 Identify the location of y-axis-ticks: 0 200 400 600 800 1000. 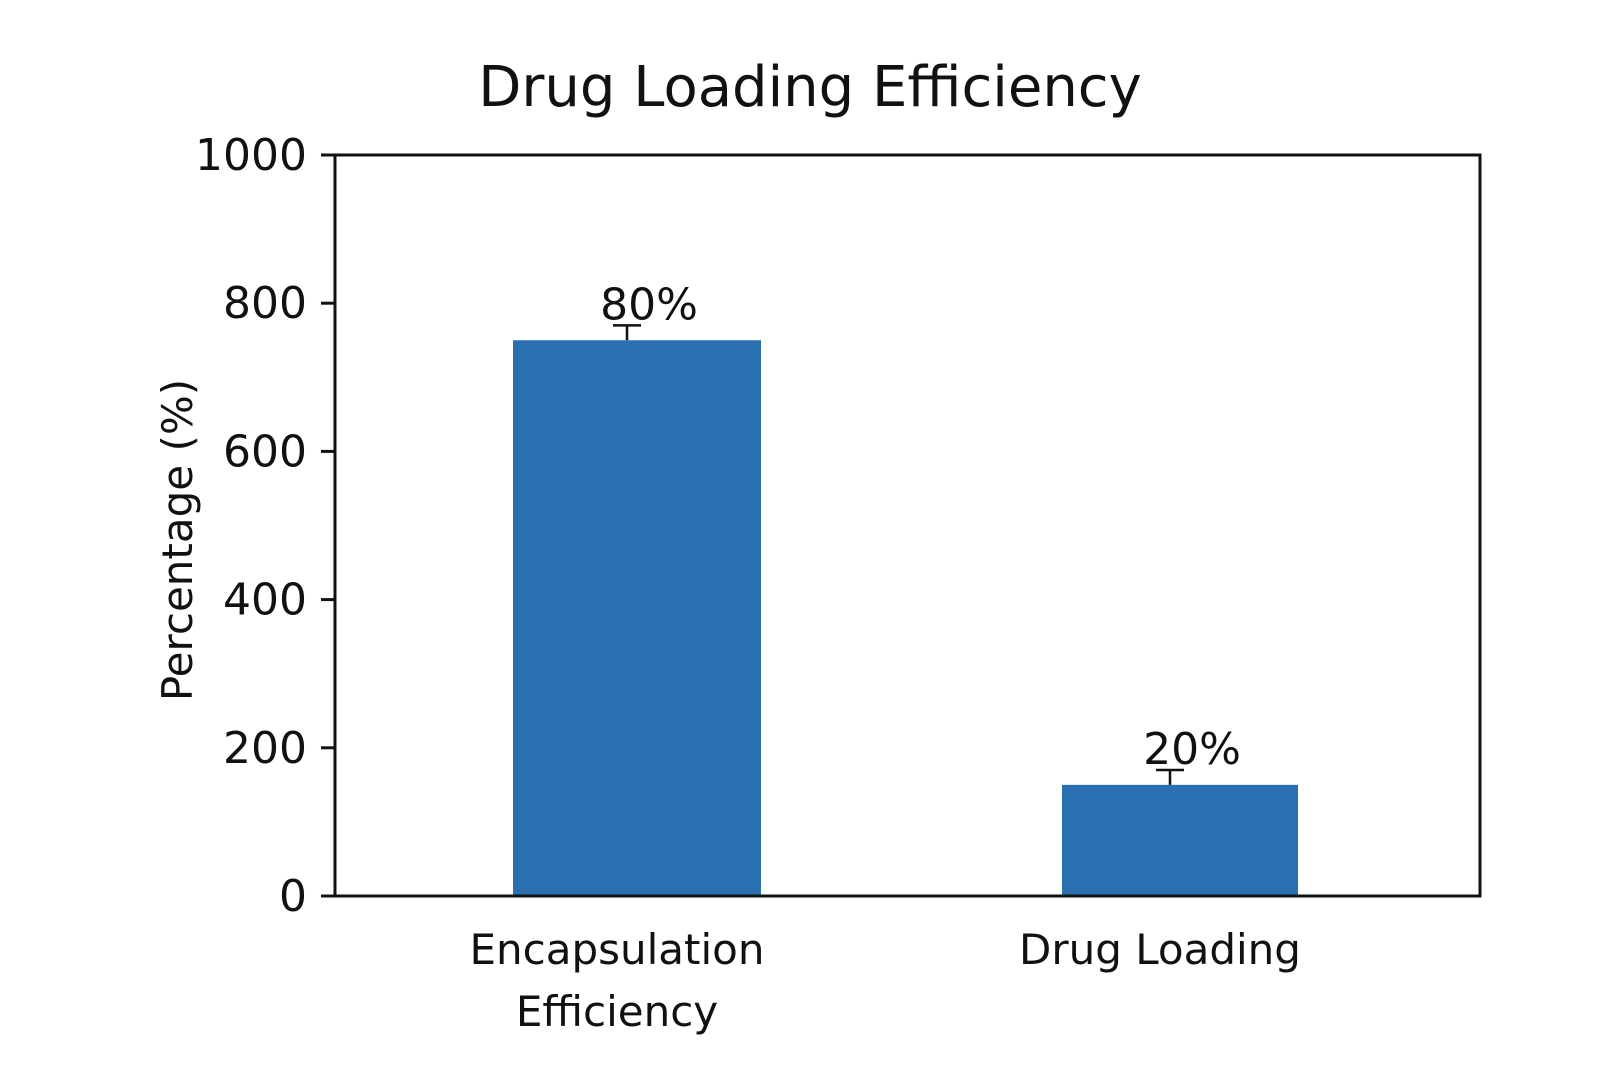
(265, 526).